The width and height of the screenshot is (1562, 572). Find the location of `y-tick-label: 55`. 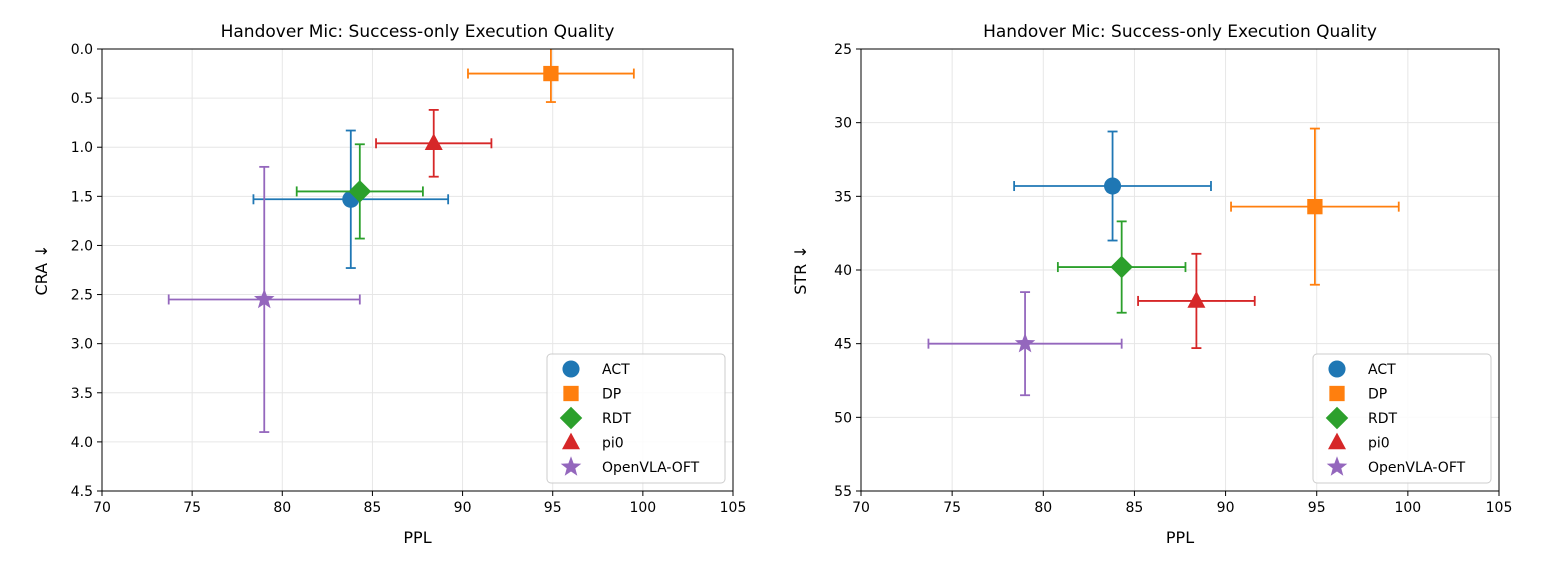

y-tick-label: 55 is located at coordinates (843, 492).